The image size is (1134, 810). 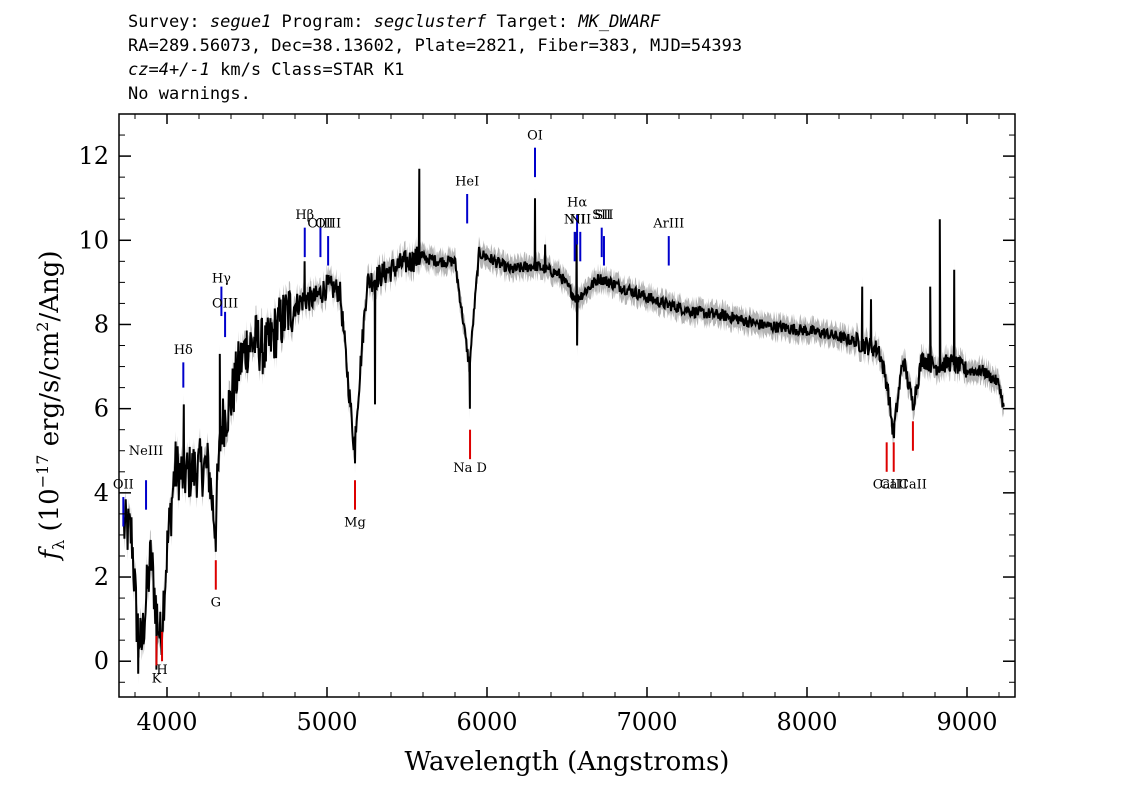 I want to click on y-tick-label: 12, so click(x=93, y=156).